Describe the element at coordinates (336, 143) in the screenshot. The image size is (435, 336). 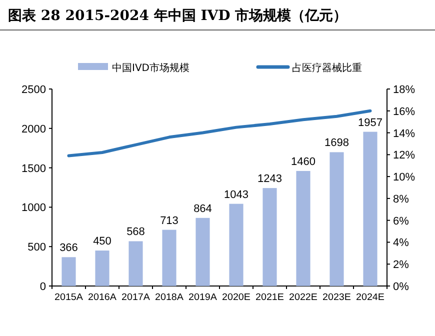
I see `data-label: 1698` at that location.